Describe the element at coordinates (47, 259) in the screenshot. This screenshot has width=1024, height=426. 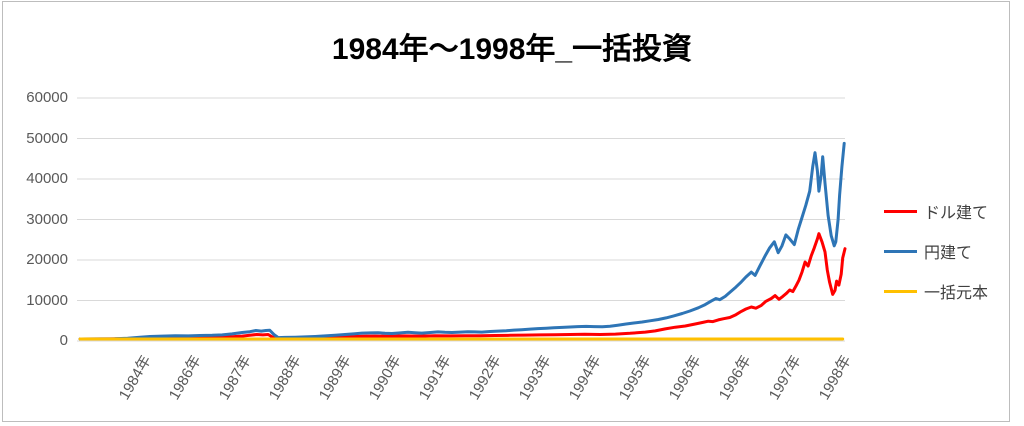
I see `y-axis-tick-label: 20000` at that location.